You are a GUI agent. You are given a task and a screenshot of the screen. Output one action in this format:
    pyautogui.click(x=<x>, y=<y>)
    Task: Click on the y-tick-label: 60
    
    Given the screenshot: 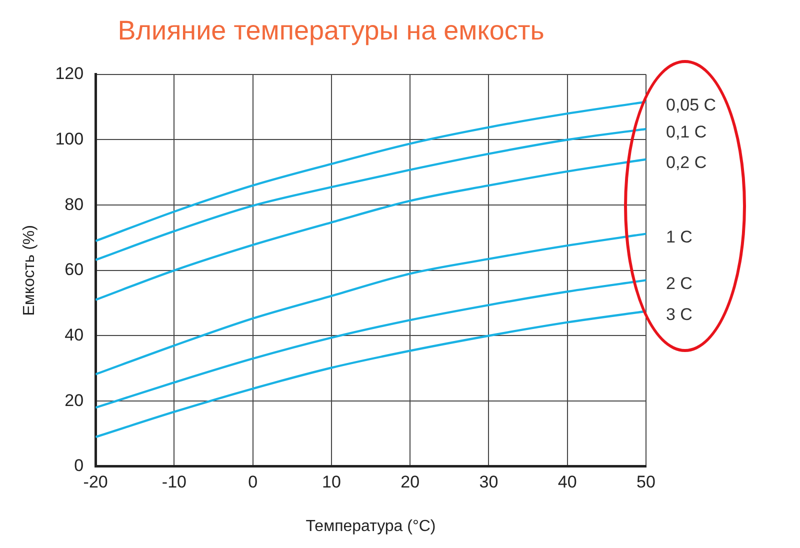 What is the action you would take?
    pyautogui.click(x=74, y=270)
    